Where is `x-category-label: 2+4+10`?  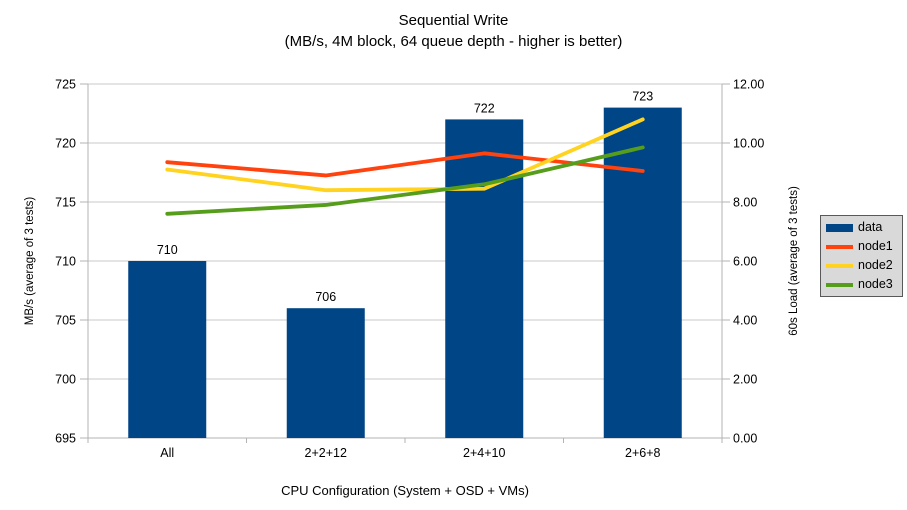
x-category-label: 2+4+10 is located at coordinates (484, 453).